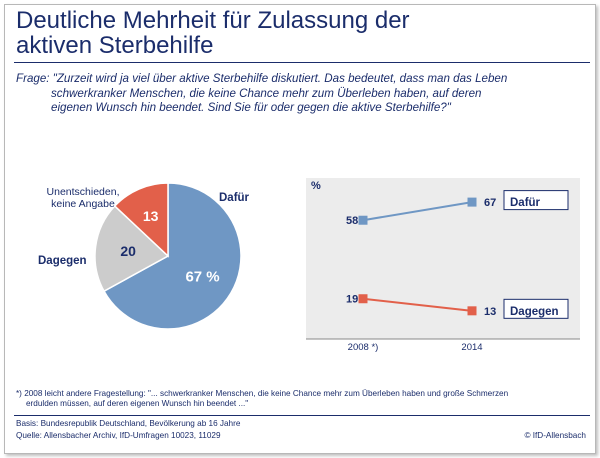  Describe the element at coordinates (490, 203) in the screenshot. I see `data-label-0-1: 67` at that location.